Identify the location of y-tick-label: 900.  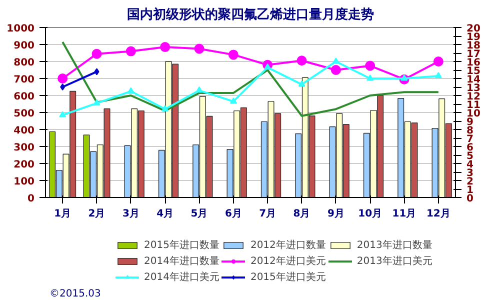
(24, 46).